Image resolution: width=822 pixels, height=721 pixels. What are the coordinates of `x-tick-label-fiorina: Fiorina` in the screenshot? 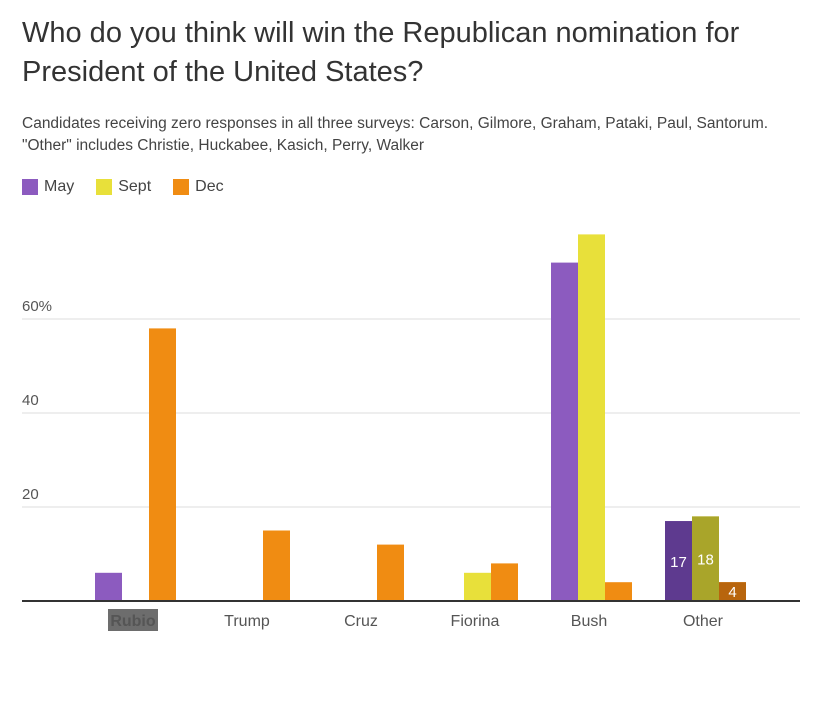 It's located at (475, 621).